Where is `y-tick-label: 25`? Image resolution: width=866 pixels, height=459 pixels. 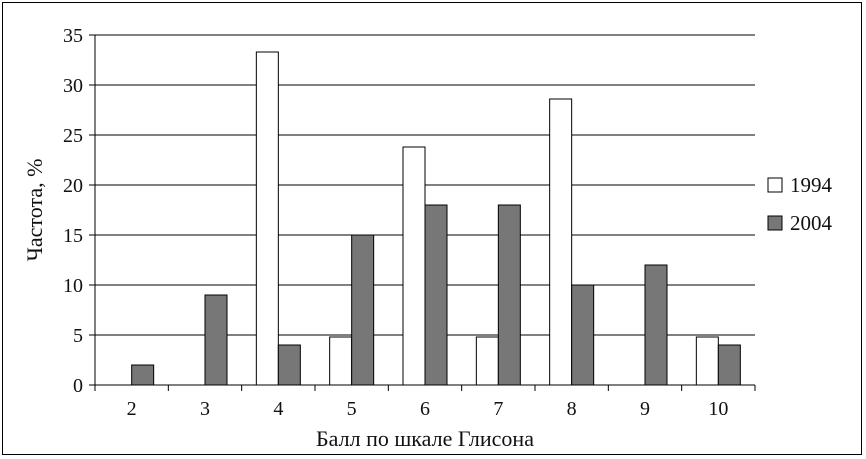 y-tick-label: 25 is located at coordinates (73, 136).